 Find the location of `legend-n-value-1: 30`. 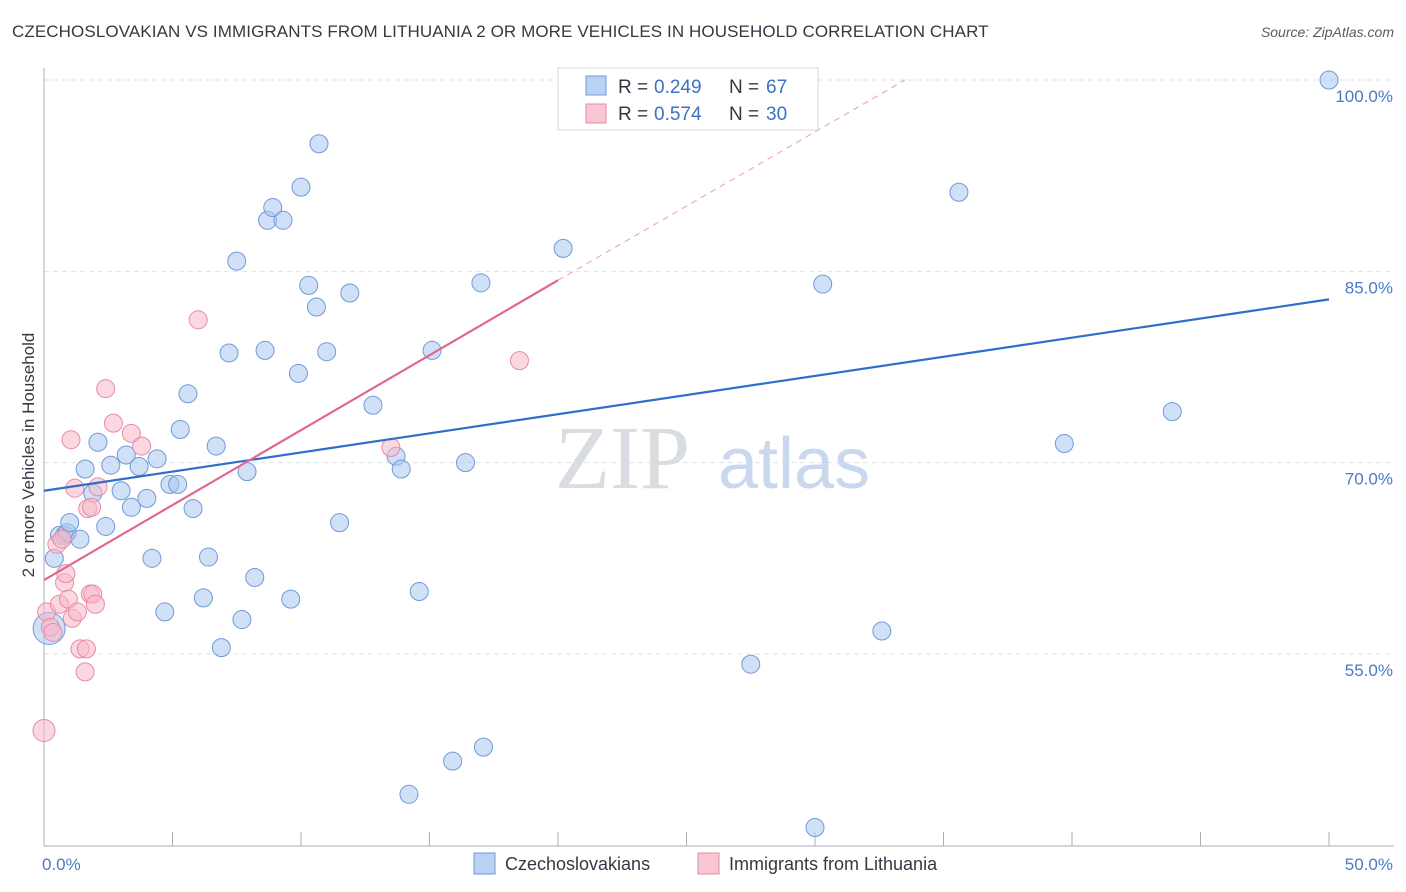

legend-n-value-1: 30 is located at coordinates (776, 114).